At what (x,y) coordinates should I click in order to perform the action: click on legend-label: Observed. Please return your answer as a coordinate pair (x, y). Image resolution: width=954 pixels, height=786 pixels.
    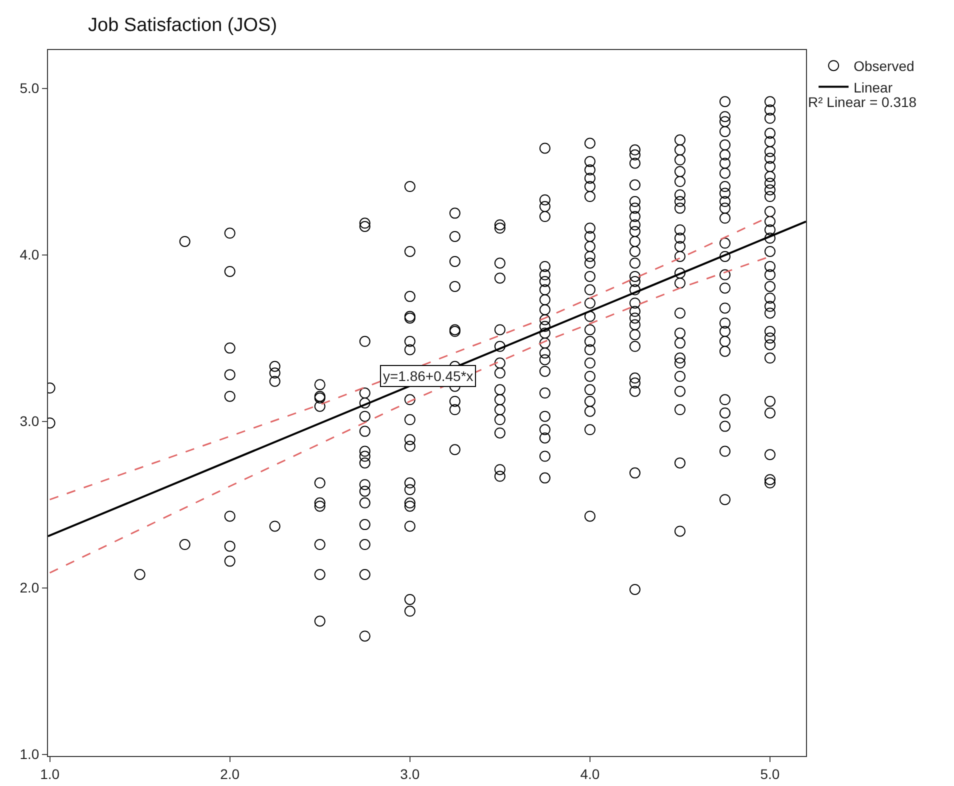
    Looking at the image, I should click on (884, 66).